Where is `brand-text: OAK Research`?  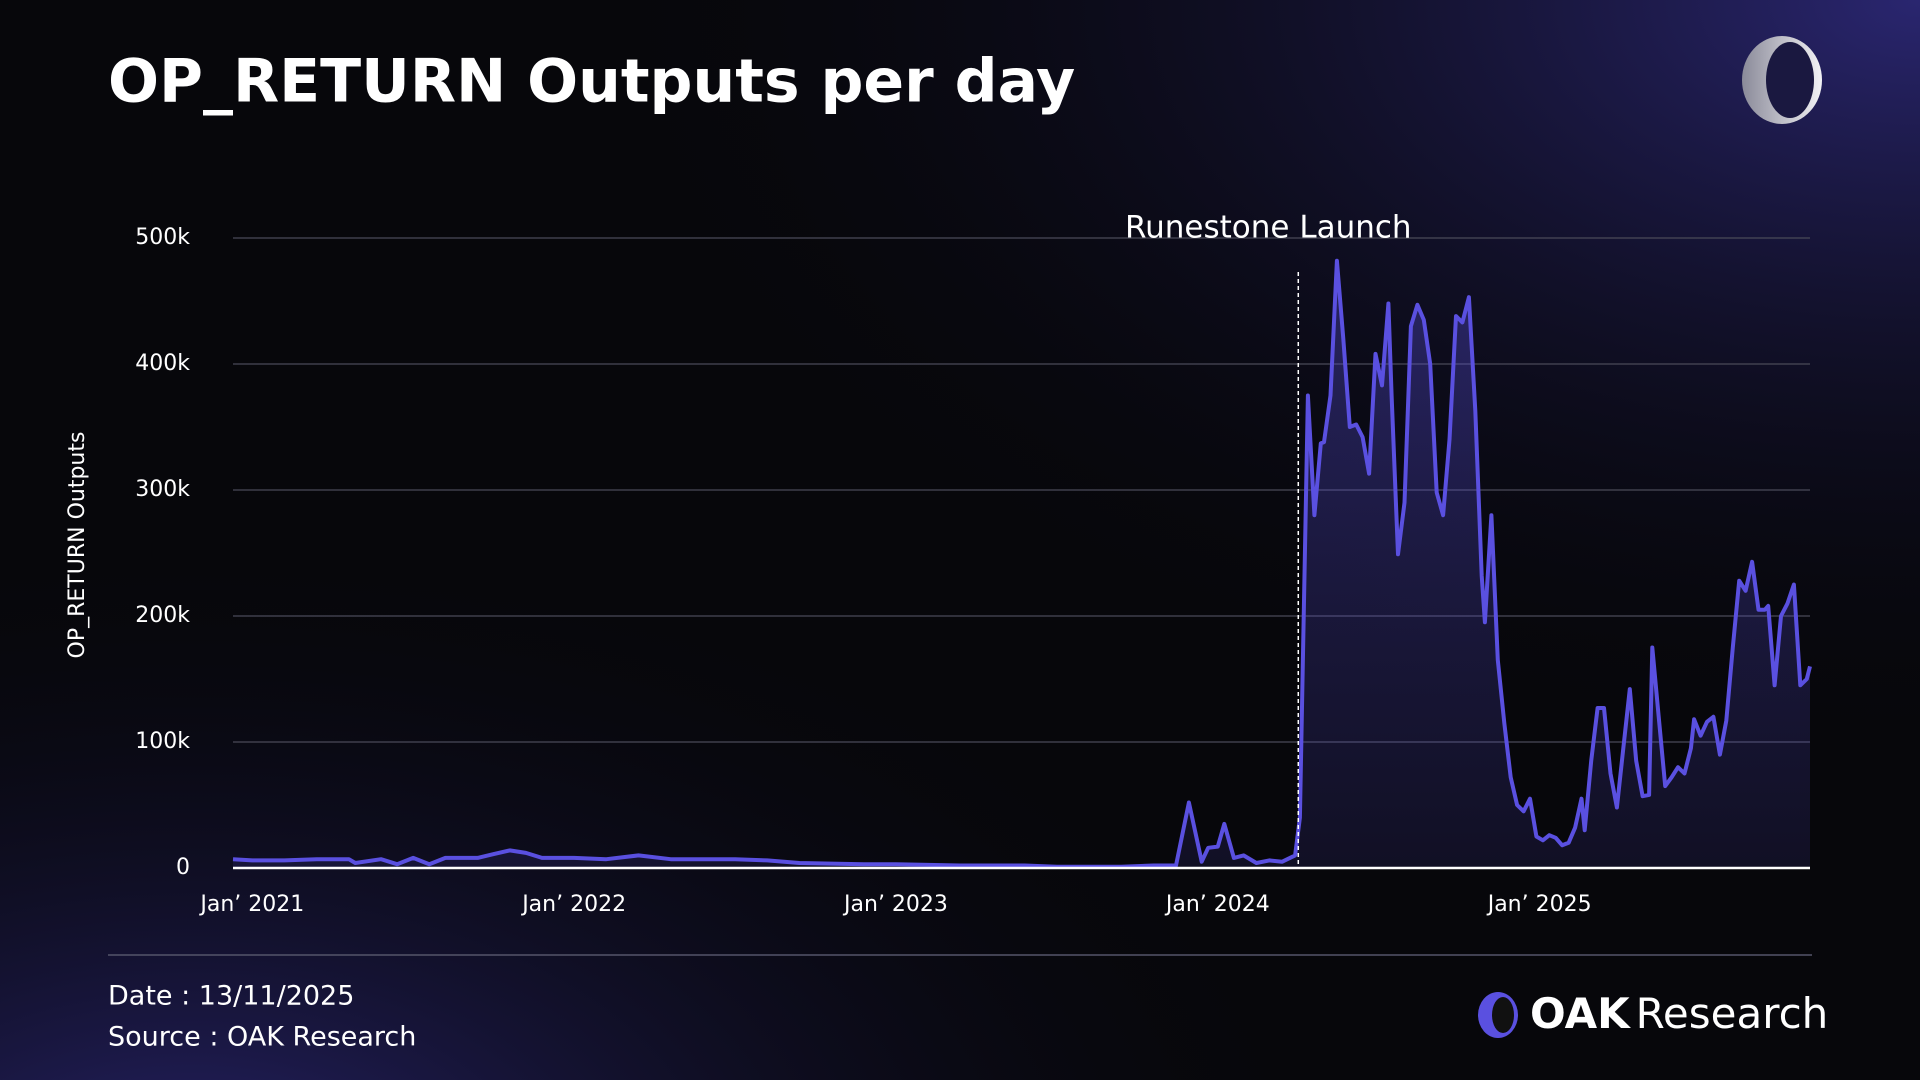
brand-text: OAK Research is located at coordinates (1679, 1013).